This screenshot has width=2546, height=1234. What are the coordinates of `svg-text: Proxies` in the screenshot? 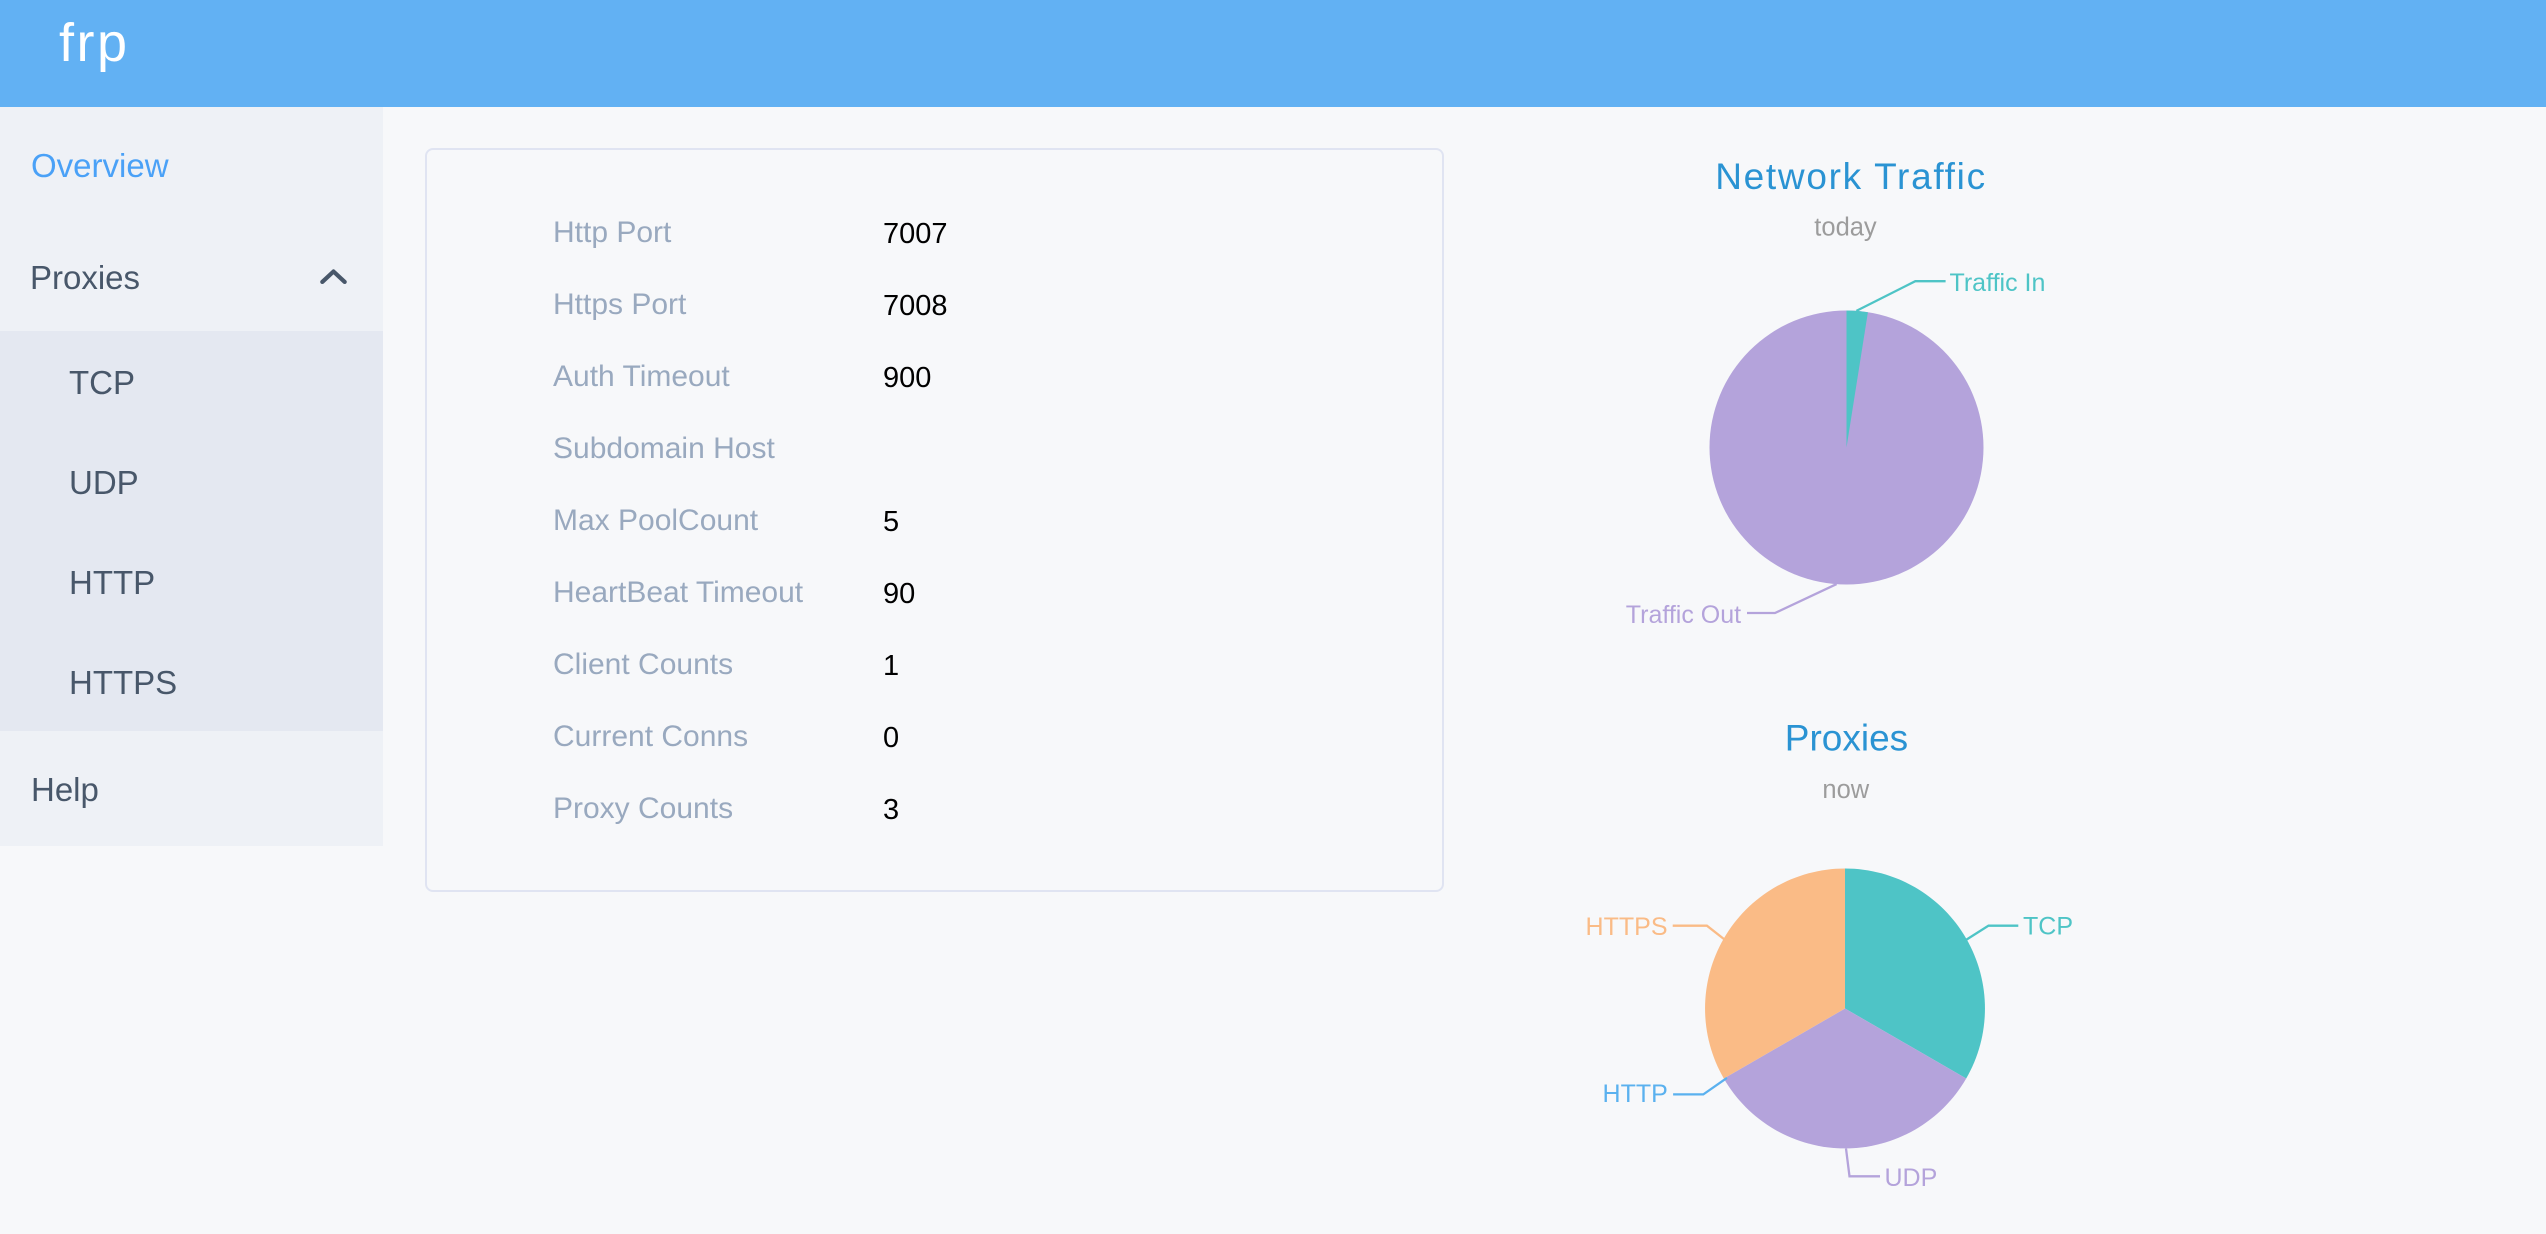 It's located at (1846, 737).